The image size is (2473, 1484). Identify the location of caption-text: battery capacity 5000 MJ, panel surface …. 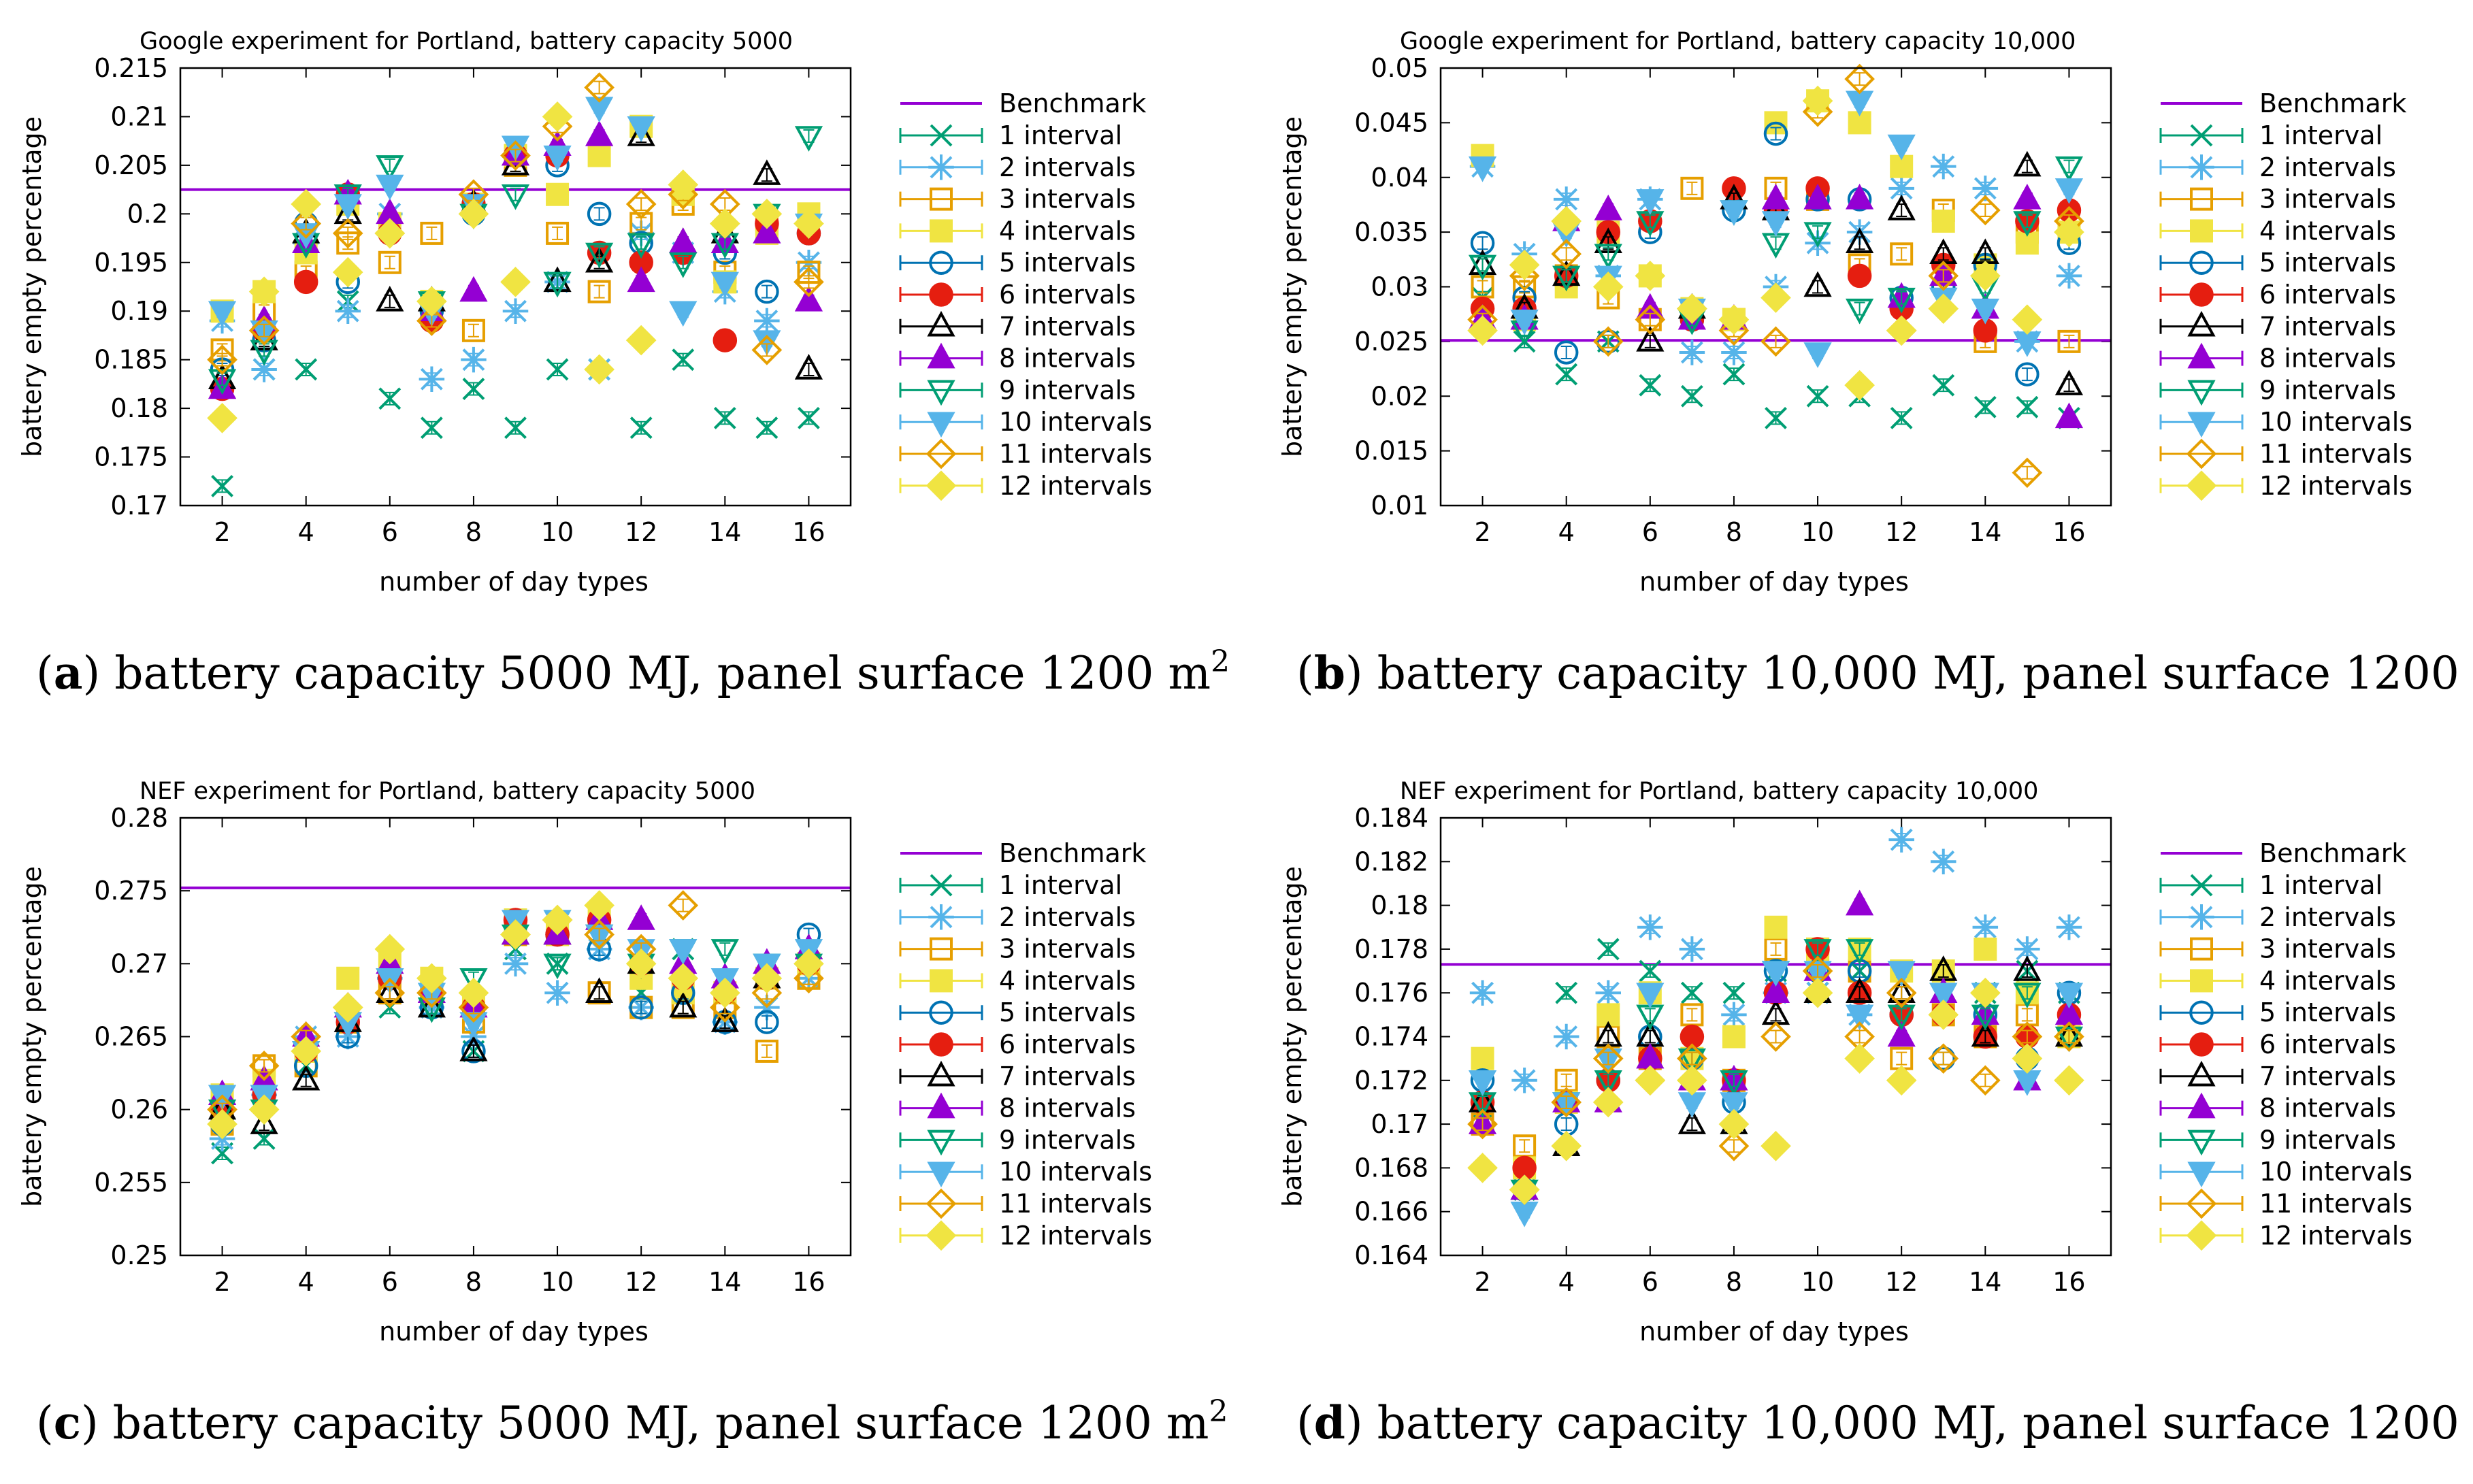
(654, 1423).